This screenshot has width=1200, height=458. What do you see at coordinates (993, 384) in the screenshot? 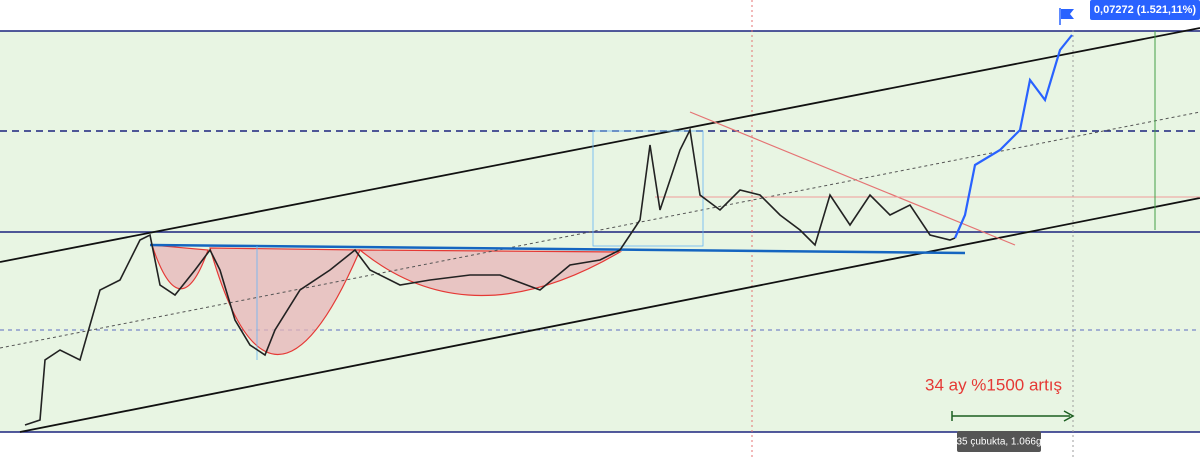
I see `annotation-text: 34 ay %1500 artış` at bounding box center [993, 384].